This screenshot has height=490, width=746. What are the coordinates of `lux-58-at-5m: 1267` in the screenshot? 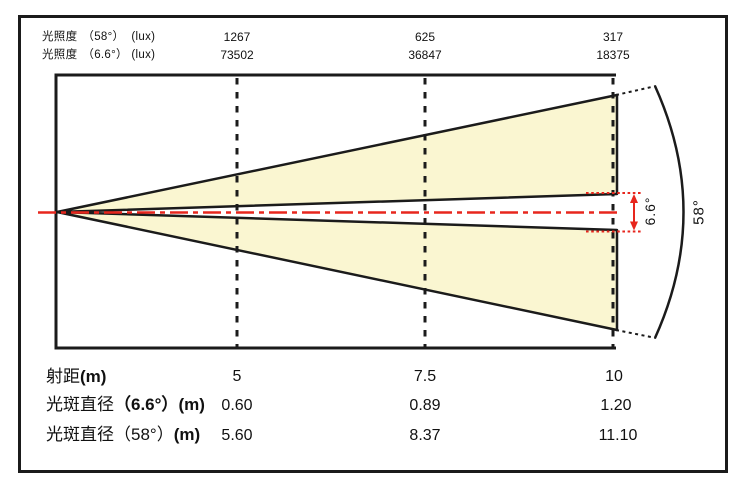 It's located at (237, 37).